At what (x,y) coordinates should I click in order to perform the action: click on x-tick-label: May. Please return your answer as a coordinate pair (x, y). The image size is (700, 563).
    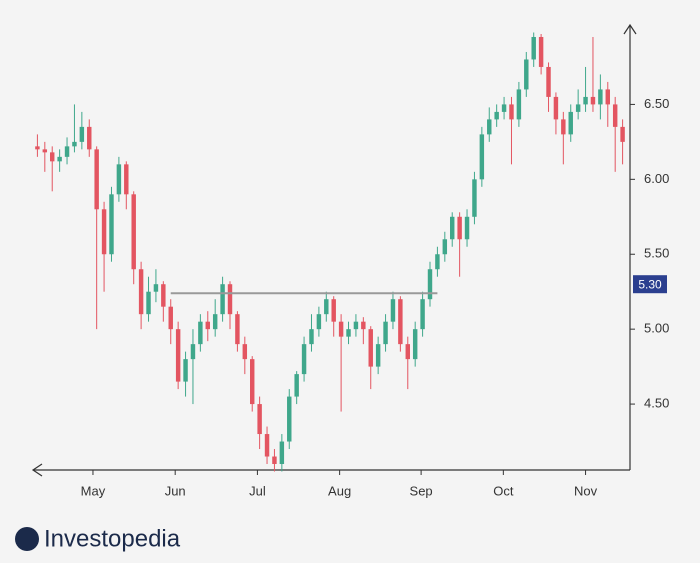
    Looking at the image, I should click on (93, 490).